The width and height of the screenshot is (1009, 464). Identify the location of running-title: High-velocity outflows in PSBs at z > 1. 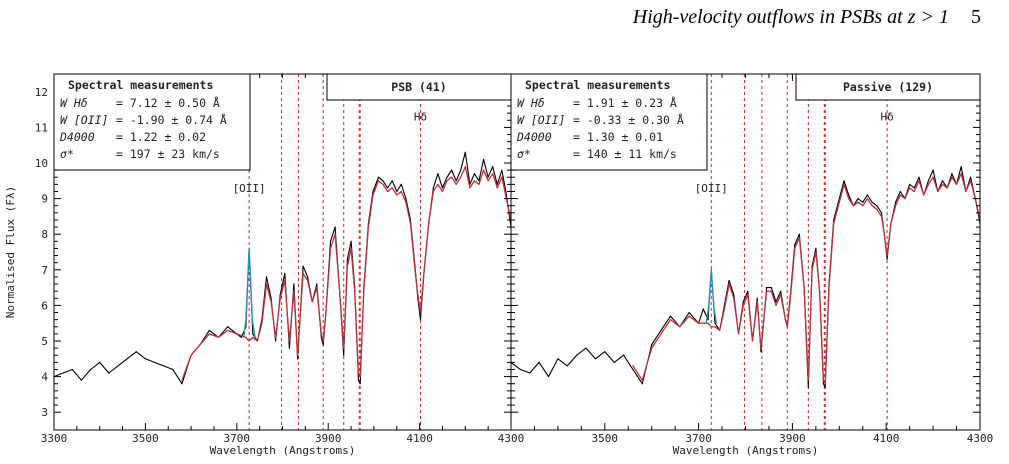
(790, 17).